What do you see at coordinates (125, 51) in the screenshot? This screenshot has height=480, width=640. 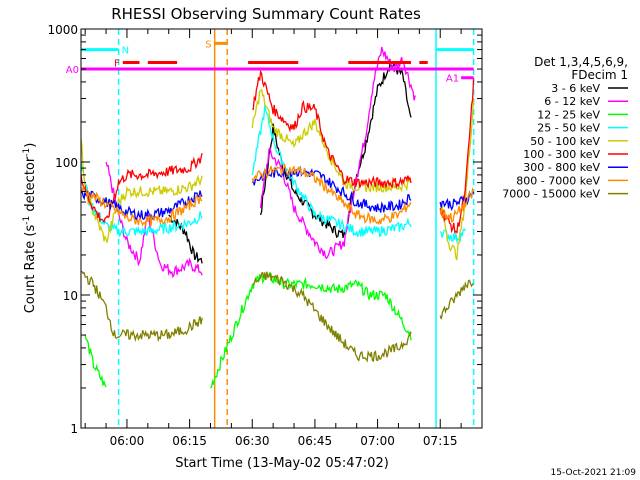 I see `flag-label-n: N` at bounding box center [125, 51].